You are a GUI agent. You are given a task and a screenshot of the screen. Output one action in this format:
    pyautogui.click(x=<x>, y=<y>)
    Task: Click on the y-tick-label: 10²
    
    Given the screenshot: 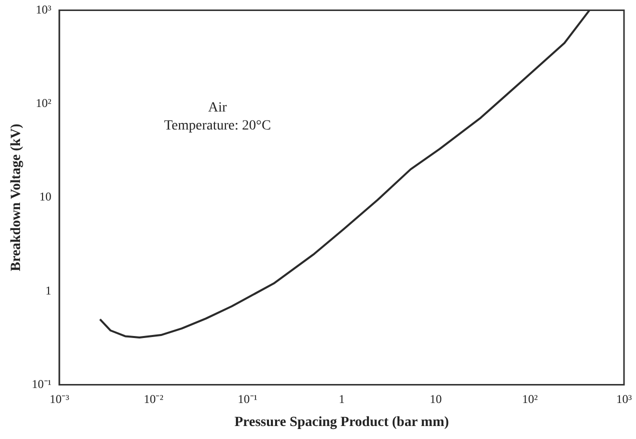 What is the action you would take?
    pyautogui.click(x=44, y=103)
    